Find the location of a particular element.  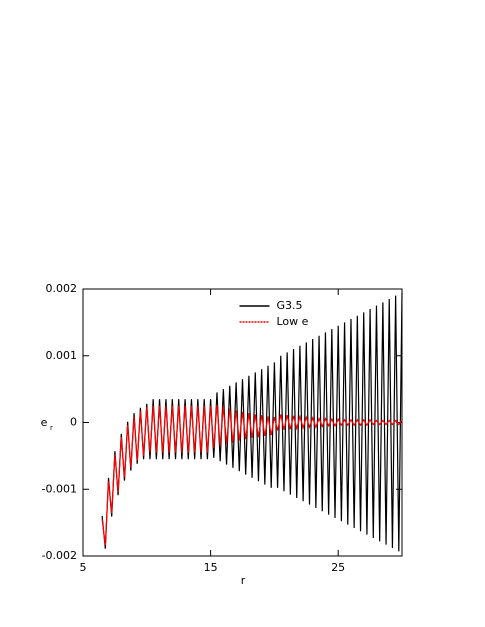

legend-label: G3.5 is located at coordinates (290, 305).